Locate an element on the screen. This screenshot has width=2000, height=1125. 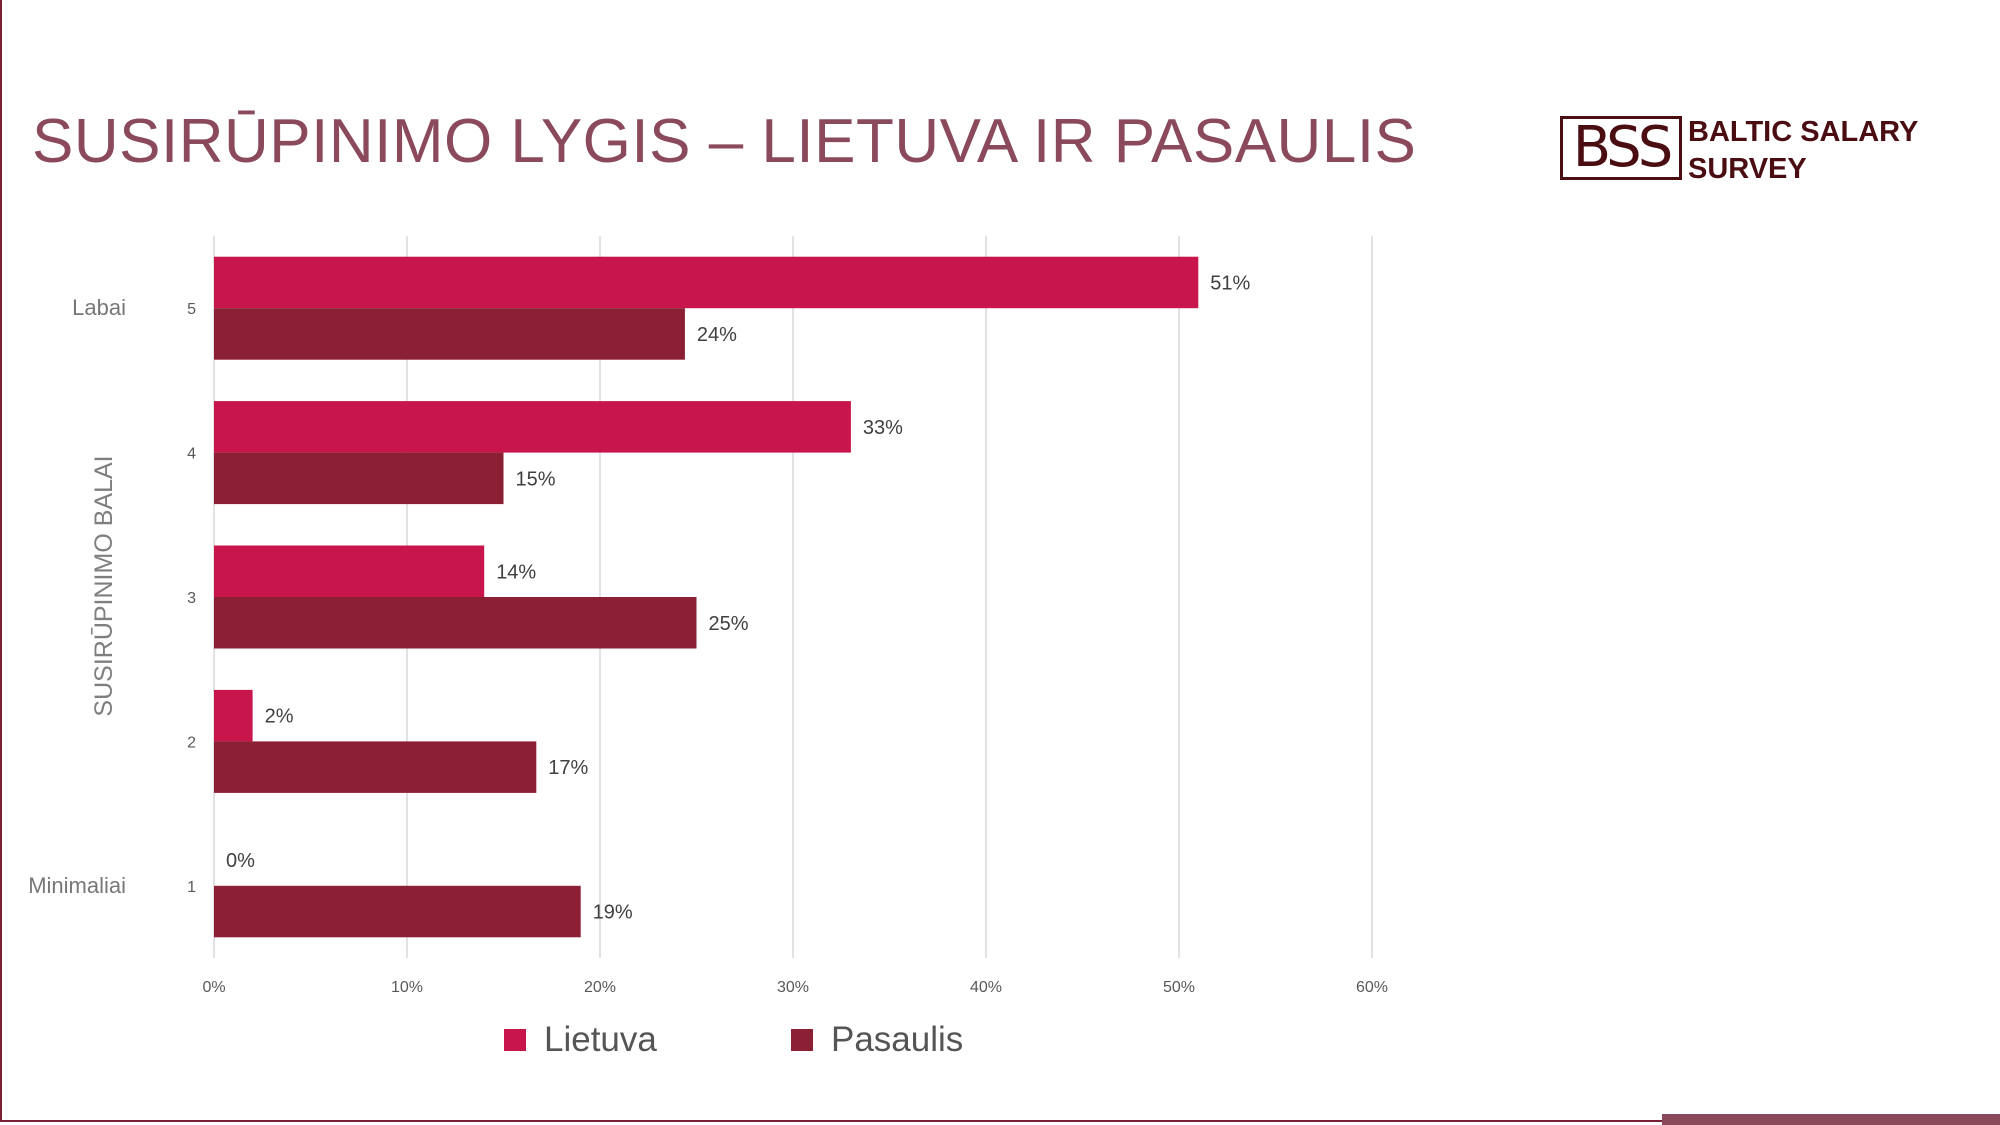
y-tick-label: 4 is located at coordinates (191, 454).